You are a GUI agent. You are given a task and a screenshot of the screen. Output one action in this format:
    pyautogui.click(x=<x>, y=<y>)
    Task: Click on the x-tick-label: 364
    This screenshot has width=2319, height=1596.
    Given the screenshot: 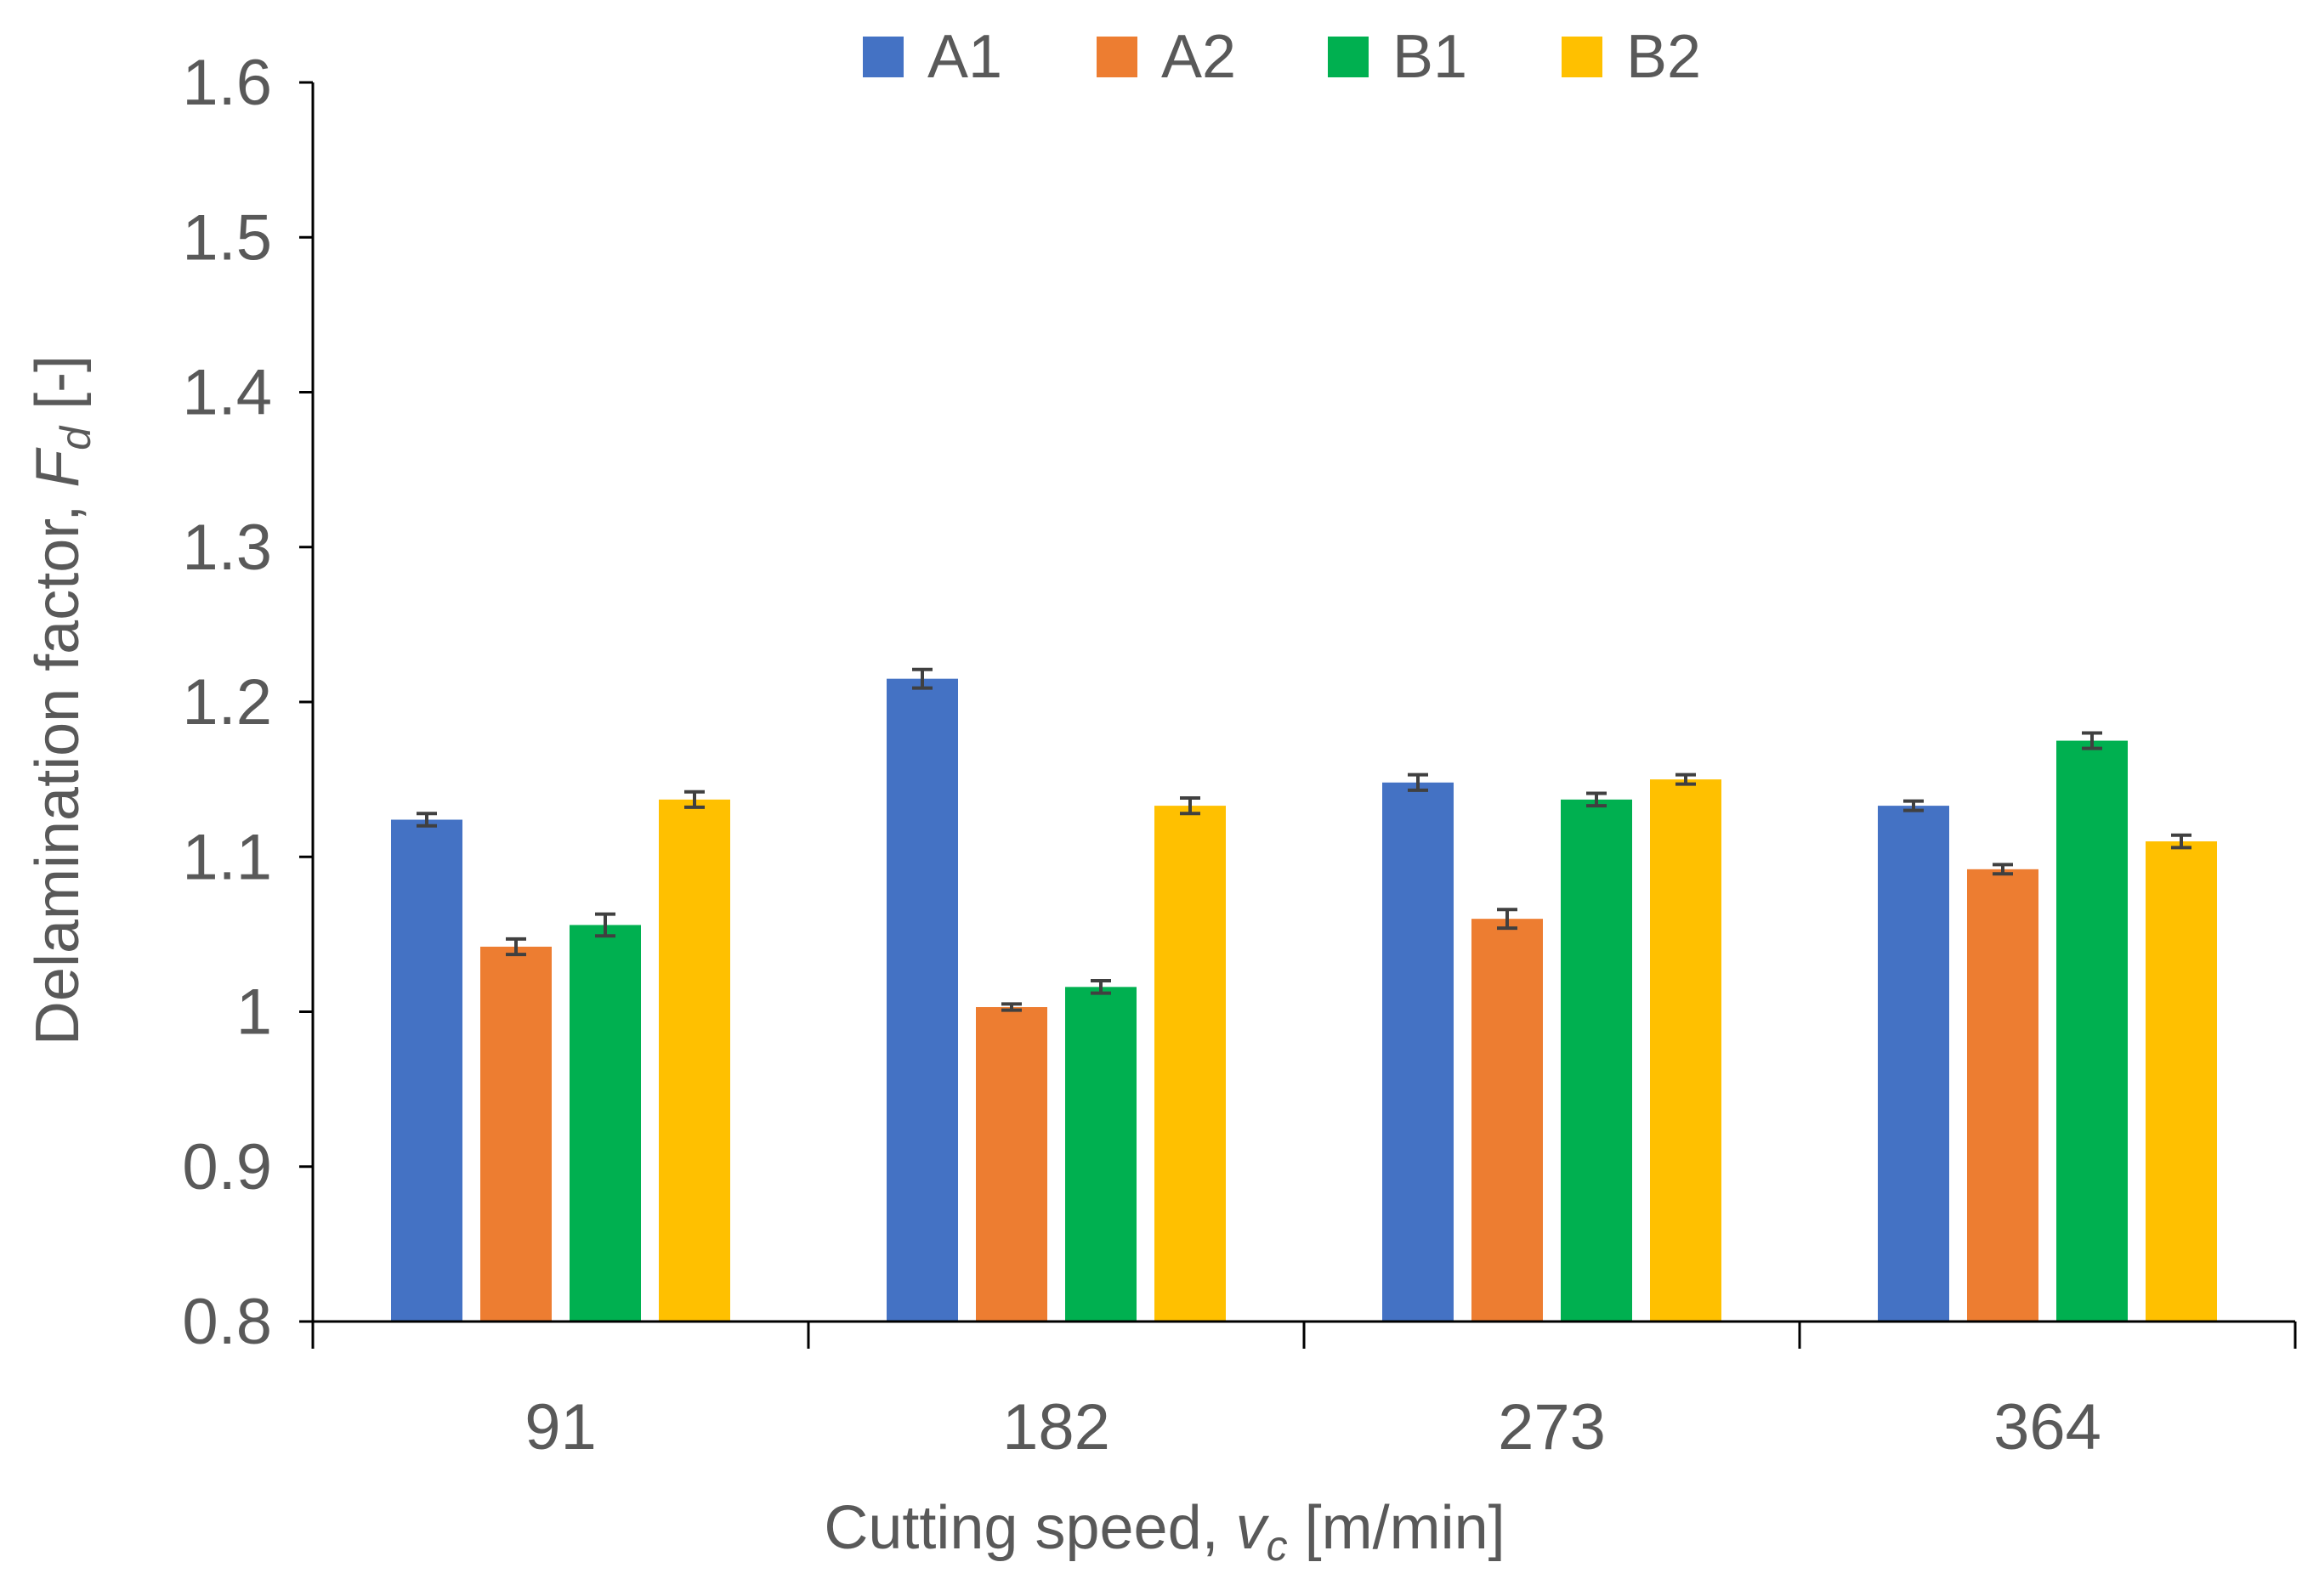 What is the action you would take?
    pyautogui.click(x=2047, y=1427)
    